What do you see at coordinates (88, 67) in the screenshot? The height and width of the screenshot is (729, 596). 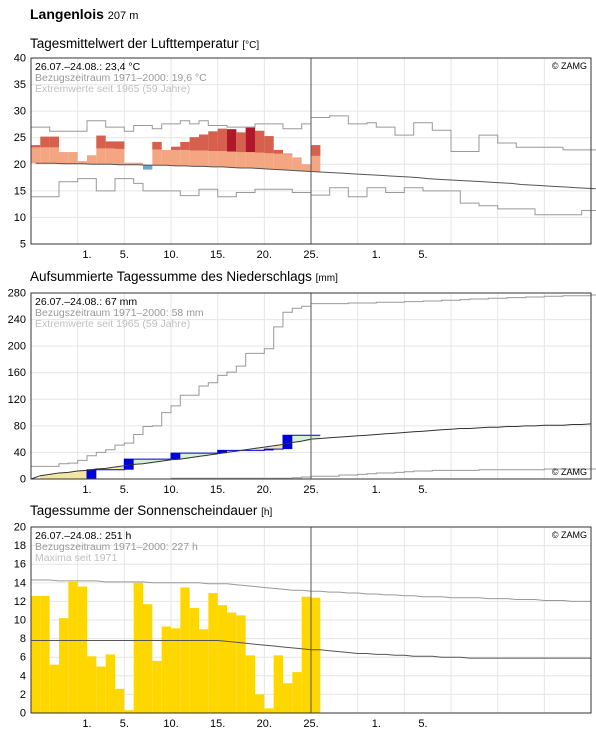 I see `legend-current: 26.07.–24.08.: 23,4 °C` at bounding box center [88, 67].